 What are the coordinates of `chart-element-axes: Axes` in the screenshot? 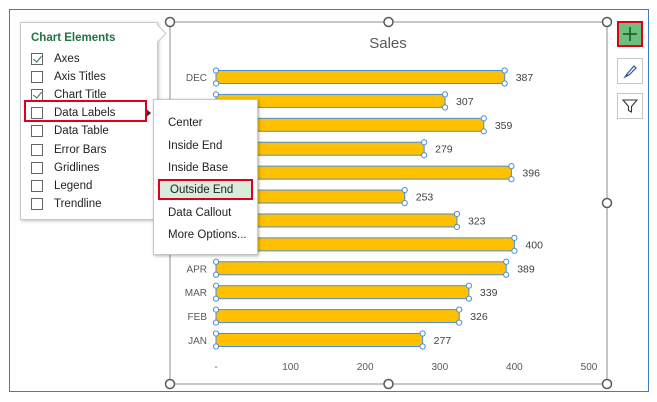 It's located at (55, 59).